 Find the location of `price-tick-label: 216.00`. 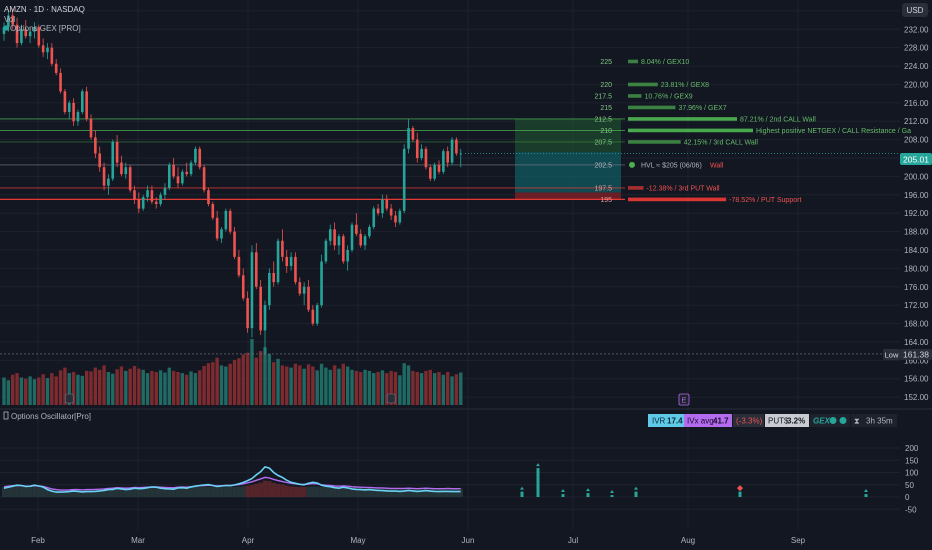

price-tick-label: 216.00 is located at coordinates (916, 103).